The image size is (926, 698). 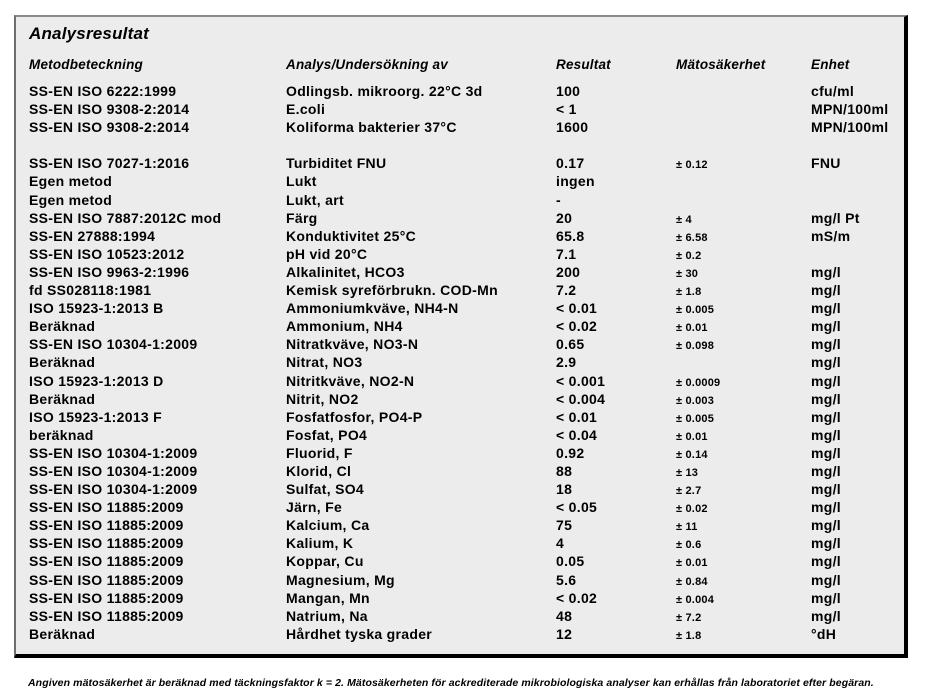 What do you see at coordinates (336, 163) in the screenshot?
I see `analysis-cell: Turbiditet FNU` at bounding box center [336, 163].